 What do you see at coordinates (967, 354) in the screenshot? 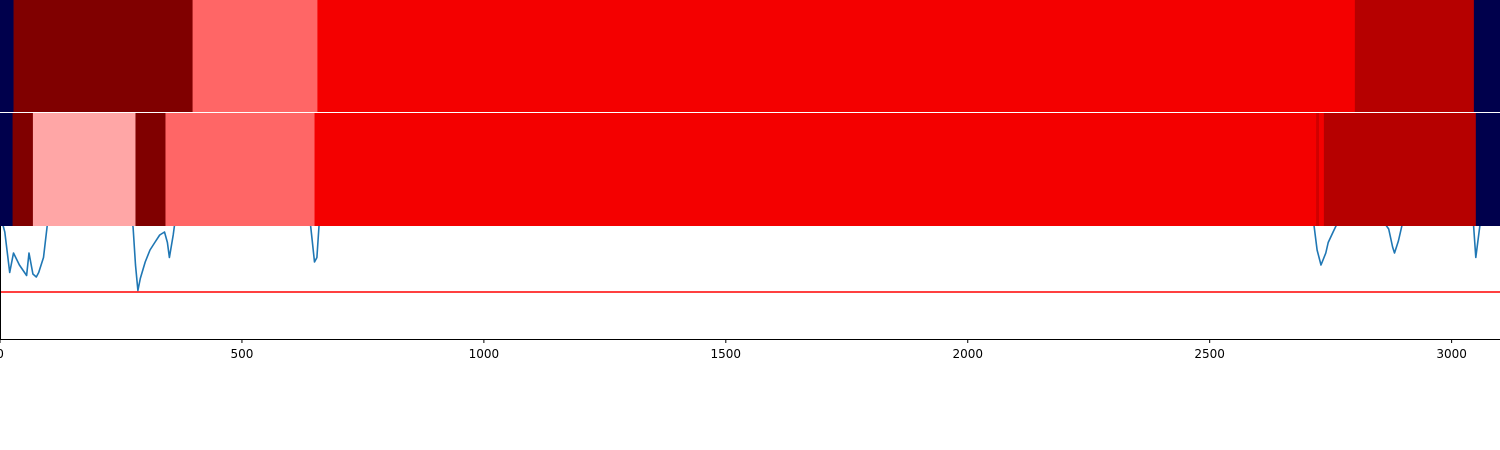
I see `x-tick-label: 2000` at bounding box center [967, 354].